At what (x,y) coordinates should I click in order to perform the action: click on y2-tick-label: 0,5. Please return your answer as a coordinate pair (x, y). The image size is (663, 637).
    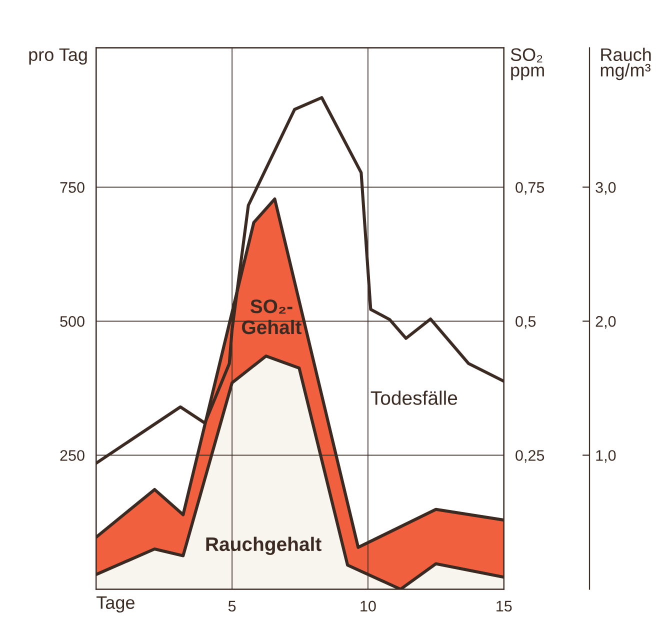
    Looking at the image, I should click on (526, 322).